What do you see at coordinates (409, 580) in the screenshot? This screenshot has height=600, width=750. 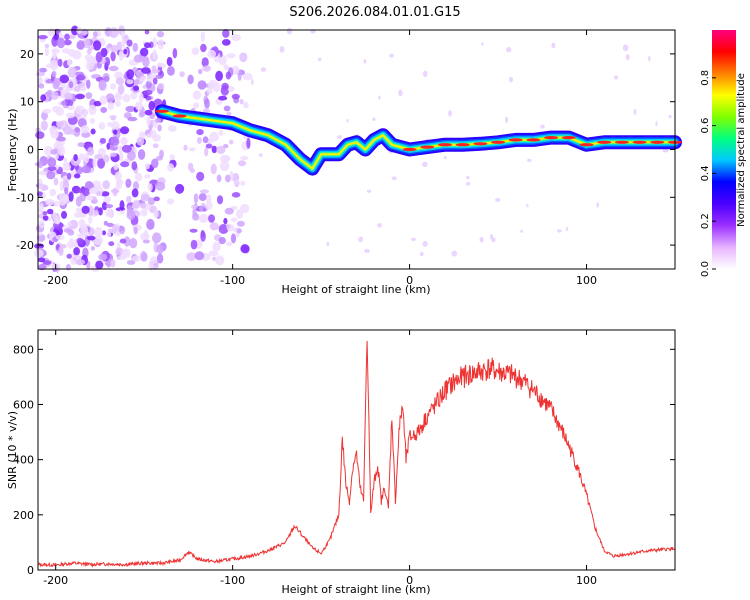 I see `snr-x-tick-label: 0` at bounding box center [409, 580].